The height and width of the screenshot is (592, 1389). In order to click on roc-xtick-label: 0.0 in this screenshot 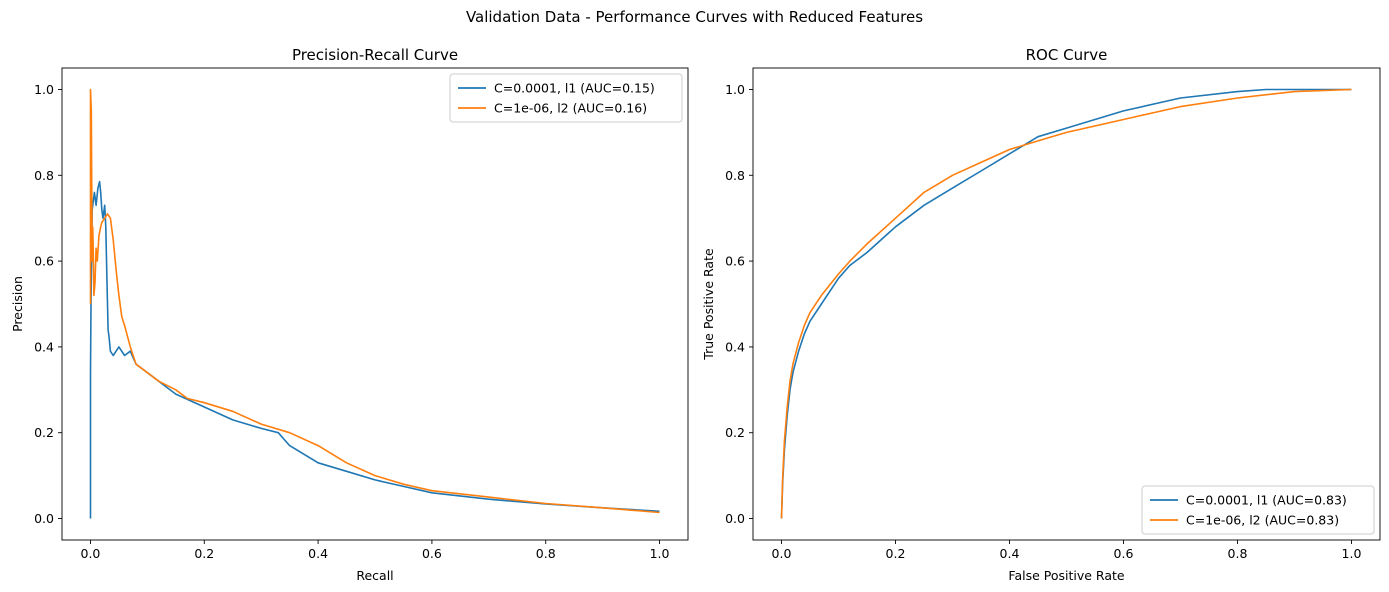, I will do `click(782, 553)`.